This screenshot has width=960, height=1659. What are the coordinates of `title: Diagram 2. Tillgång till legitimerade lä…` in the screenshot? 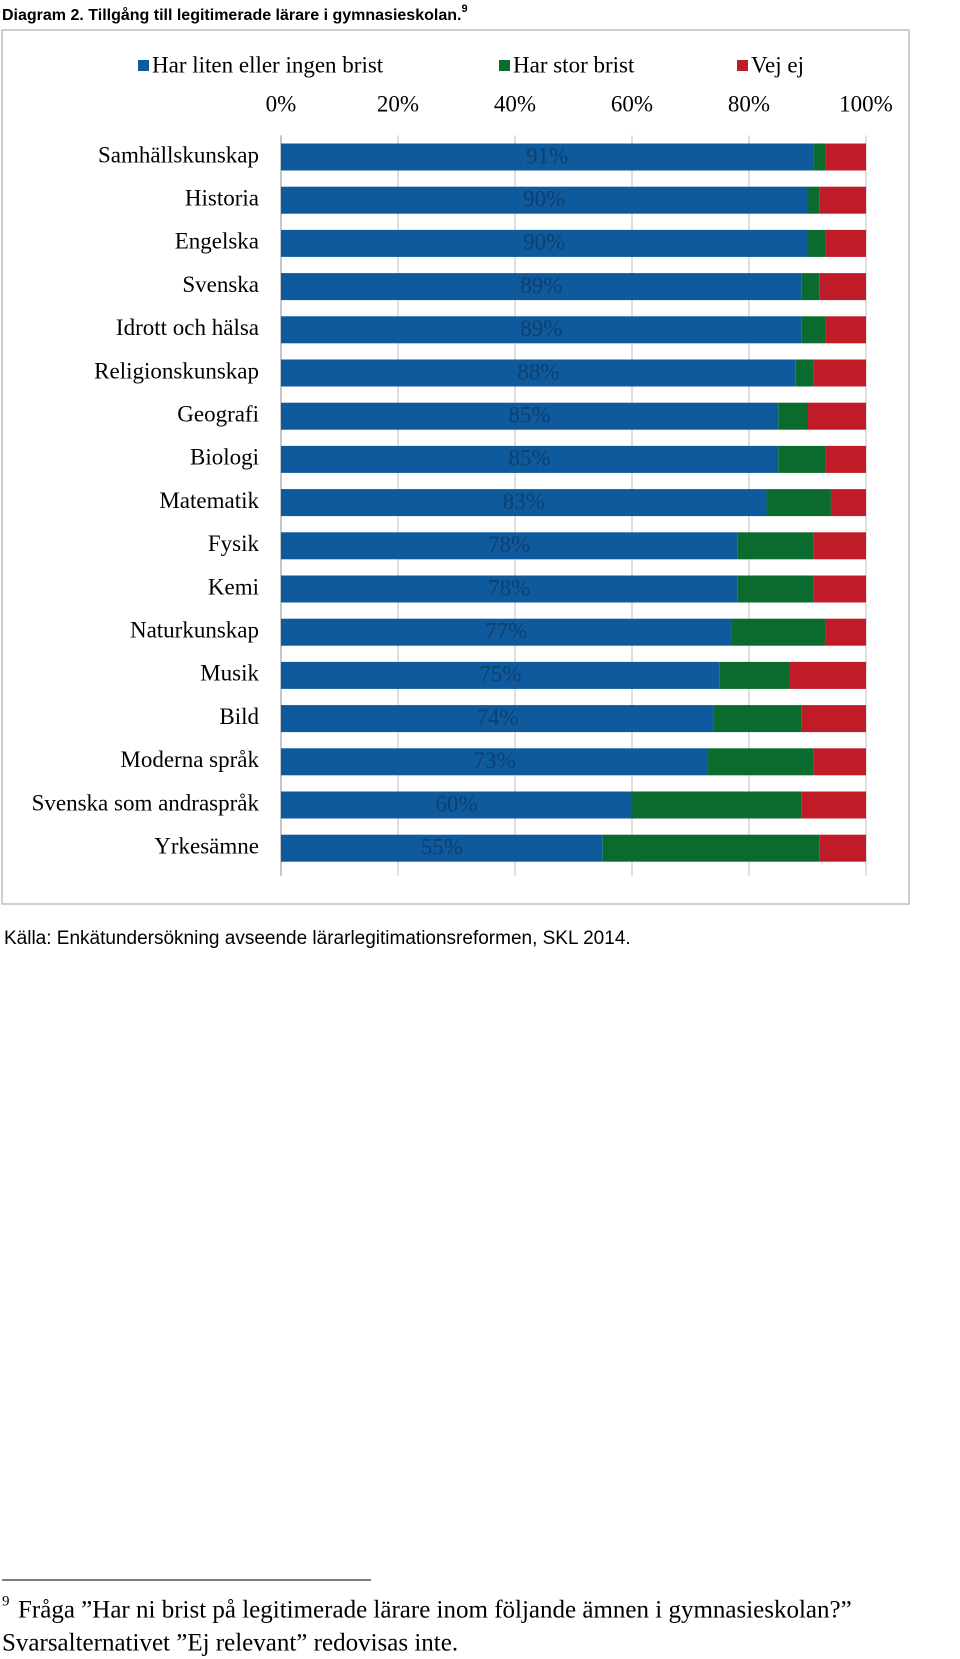 It's located at (235, 13).